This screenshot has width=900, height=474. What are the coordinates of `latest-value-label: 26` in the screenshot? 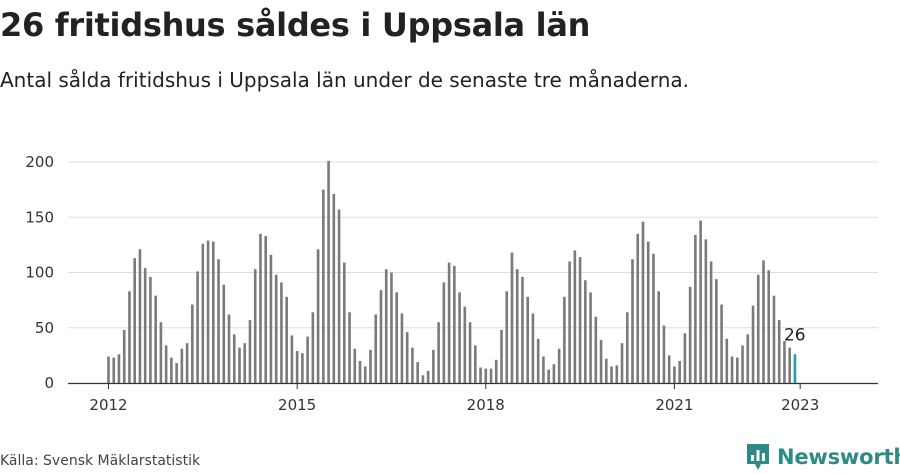 It's located at (795, 335).